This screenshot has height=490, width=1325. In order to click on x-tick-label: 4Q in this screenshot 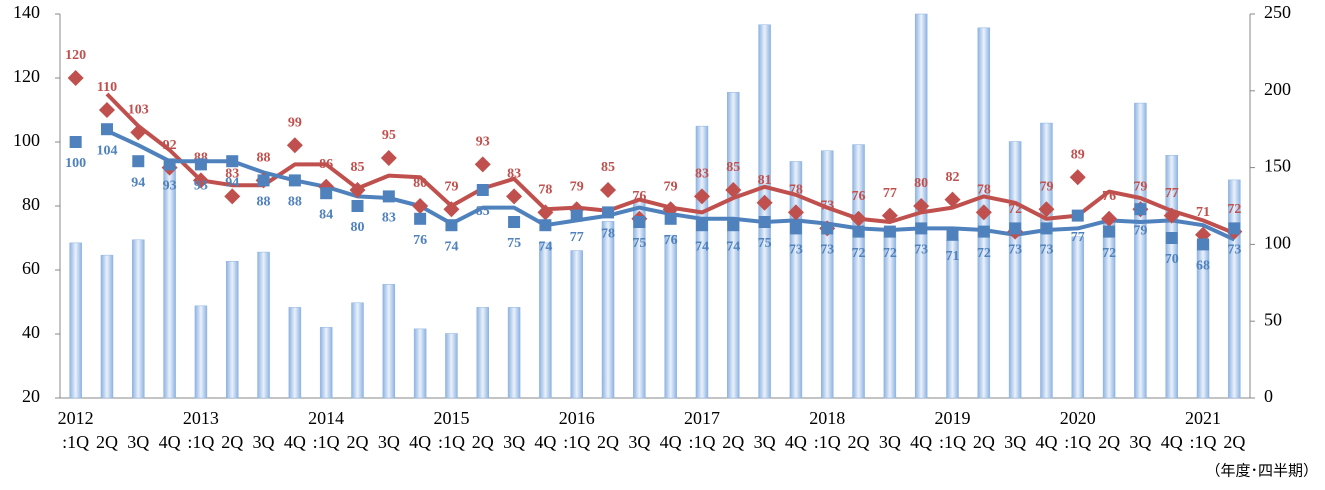, I will do `click(420, 442)`.